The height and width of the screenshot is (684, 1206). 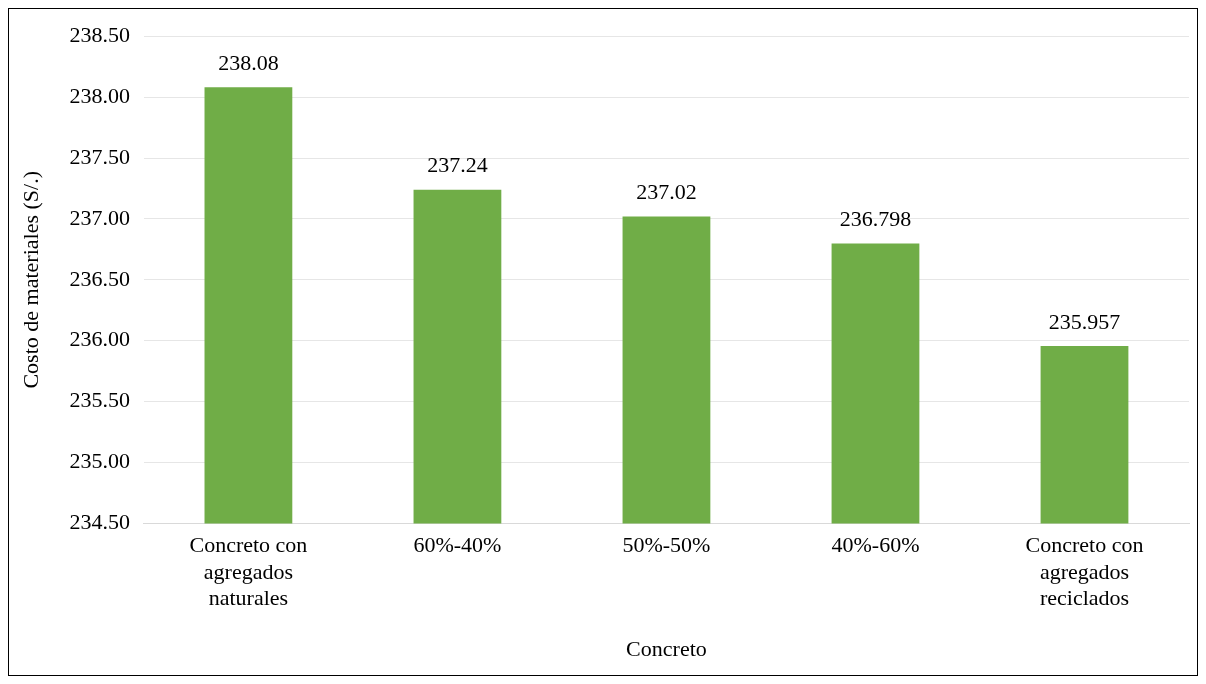 I want to click on data-label: 237.24, so click(x=457, y=165).